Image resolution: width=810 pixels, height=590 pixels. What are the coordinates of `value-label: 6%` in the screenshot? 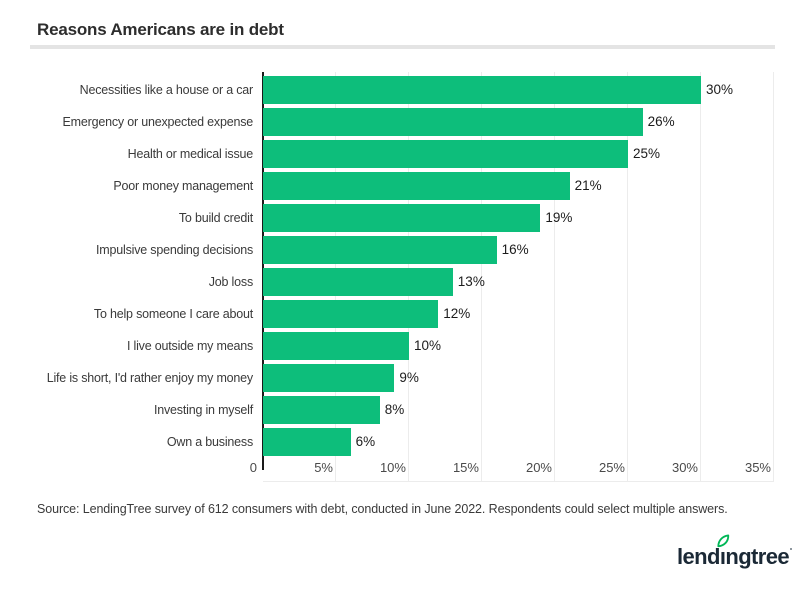 It's located at (365, 441).